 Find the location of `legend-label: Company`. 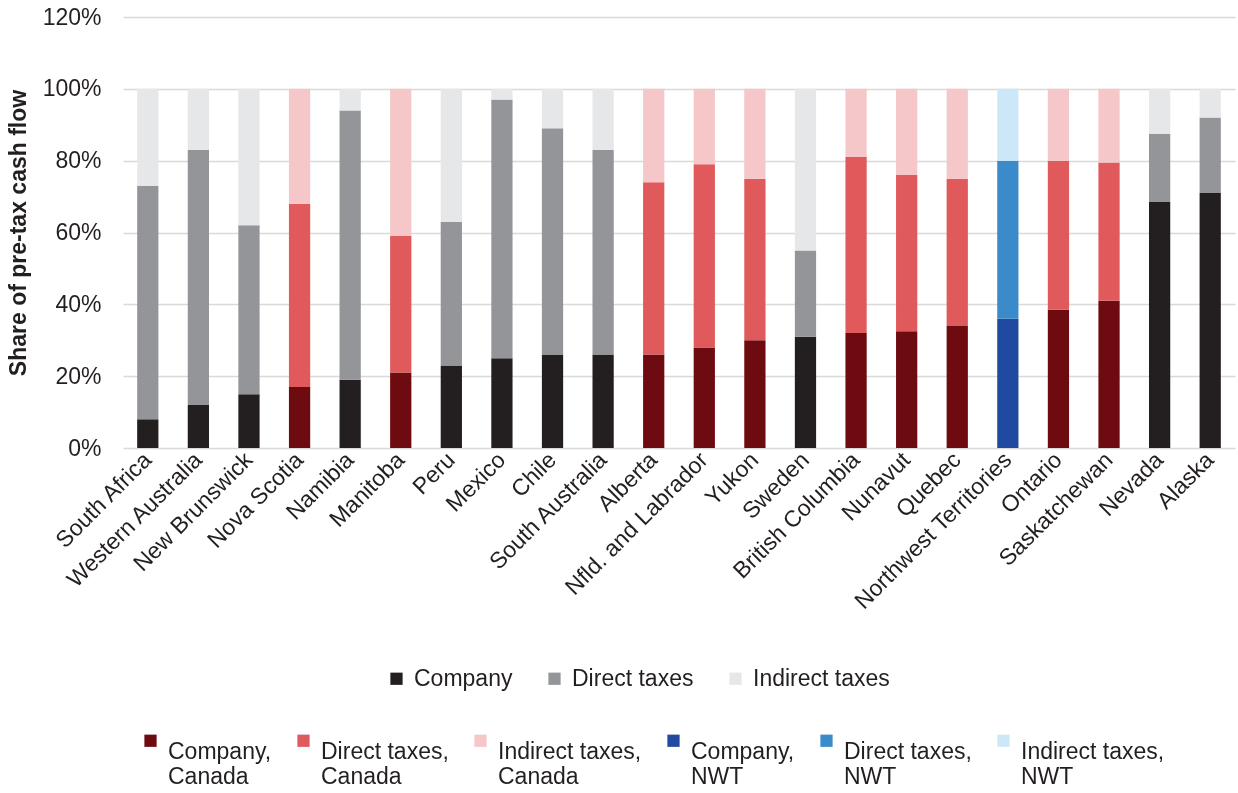

legend-label: Company is located at coordinates (463, 677).